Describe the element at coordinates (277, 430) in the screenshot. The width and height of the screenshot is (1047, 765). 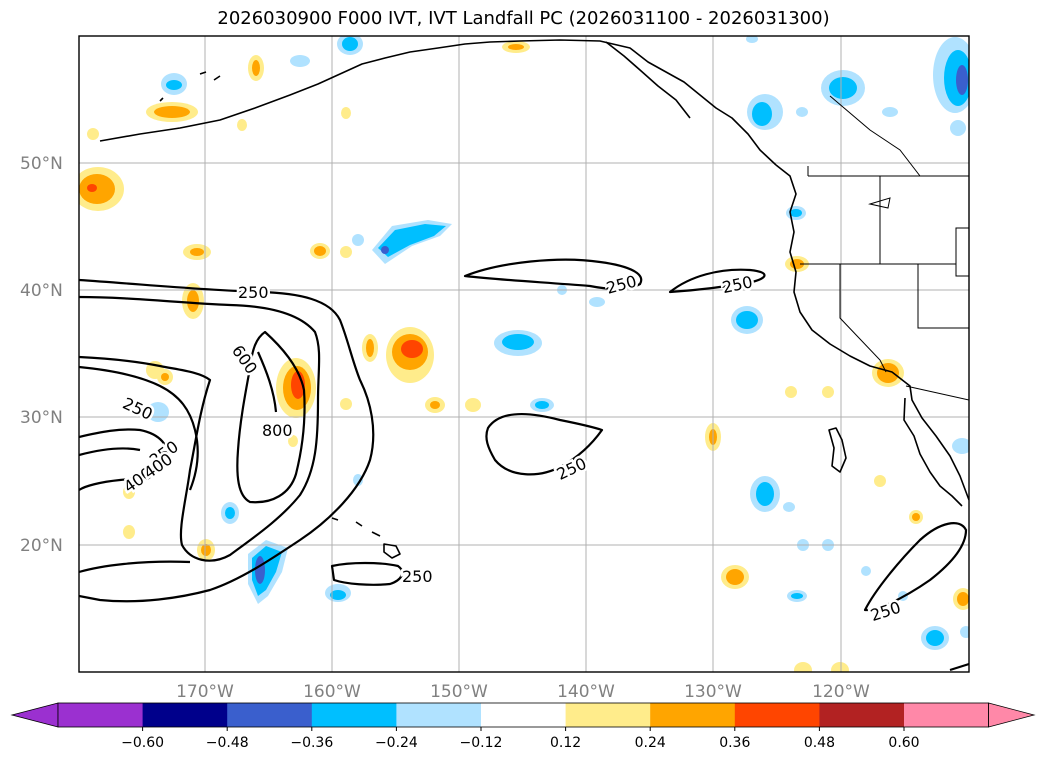
I see `contour-label: 800` at that location.